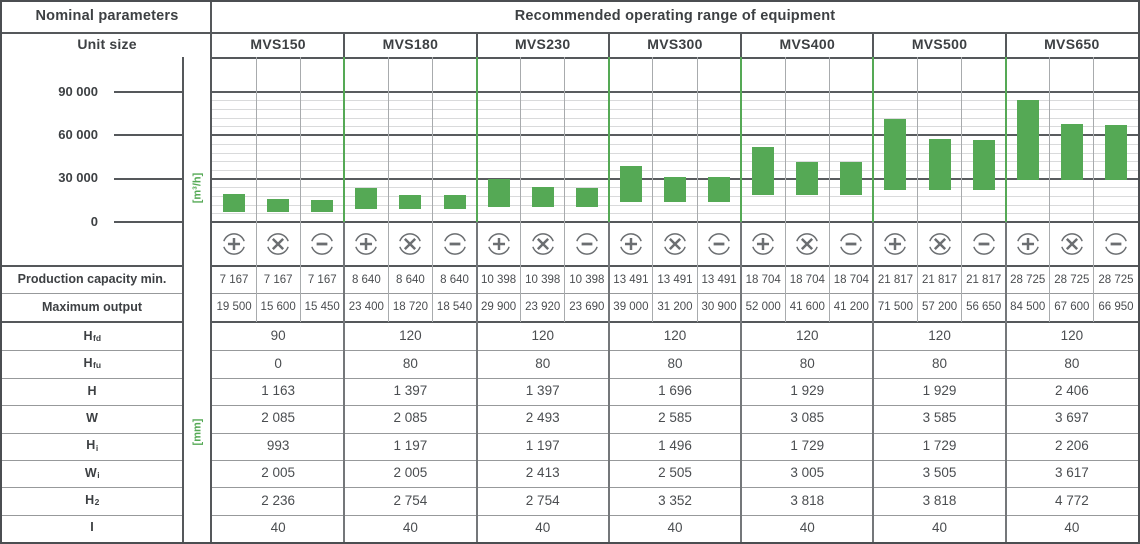 Image resolution: width=1140 pixels, height=544 pixels. I want to click on capacity-cell: 39 000, so click(631, 307).